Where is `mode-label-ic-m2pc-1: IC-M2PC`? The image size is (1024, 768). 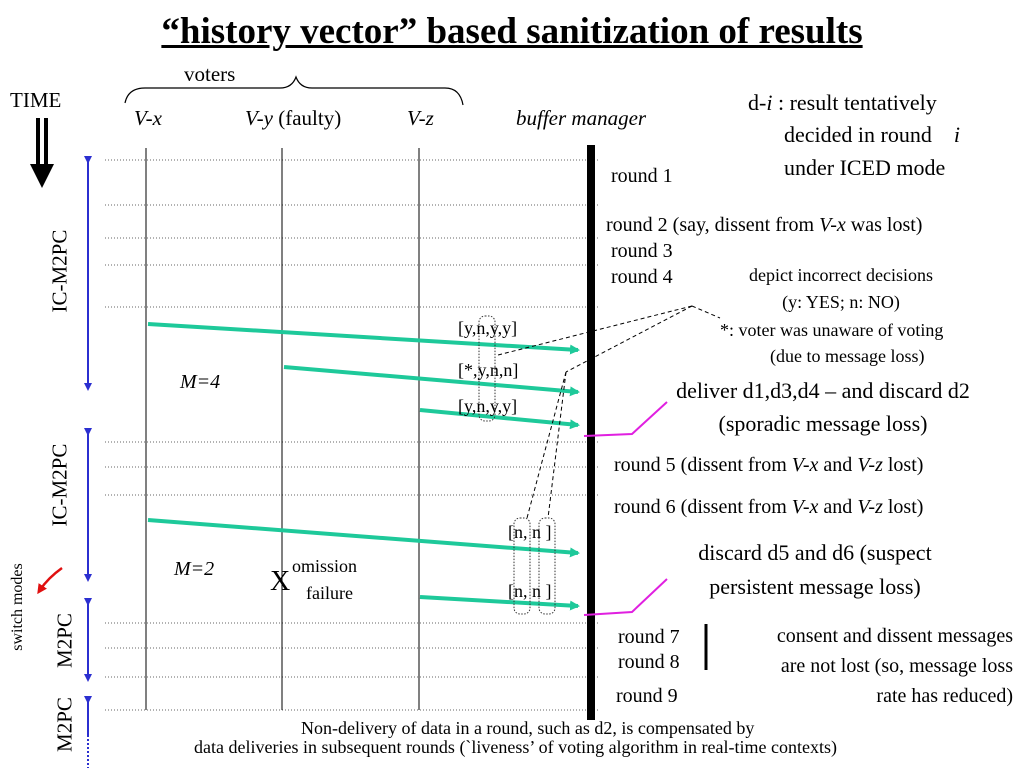
mode-label-ic-m2pc-1: IC-M2PC is located at coordinates (59, 271).